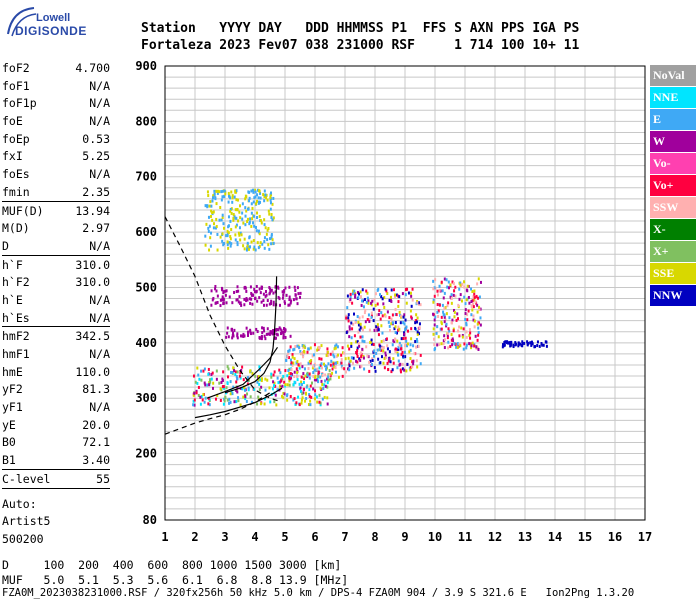 The width and height of the screenshot is (700, 602). What do you see at coordinates (92, 68) in the screenshot?
I see `param-value: 4.700` at bounding box center [92, 68].